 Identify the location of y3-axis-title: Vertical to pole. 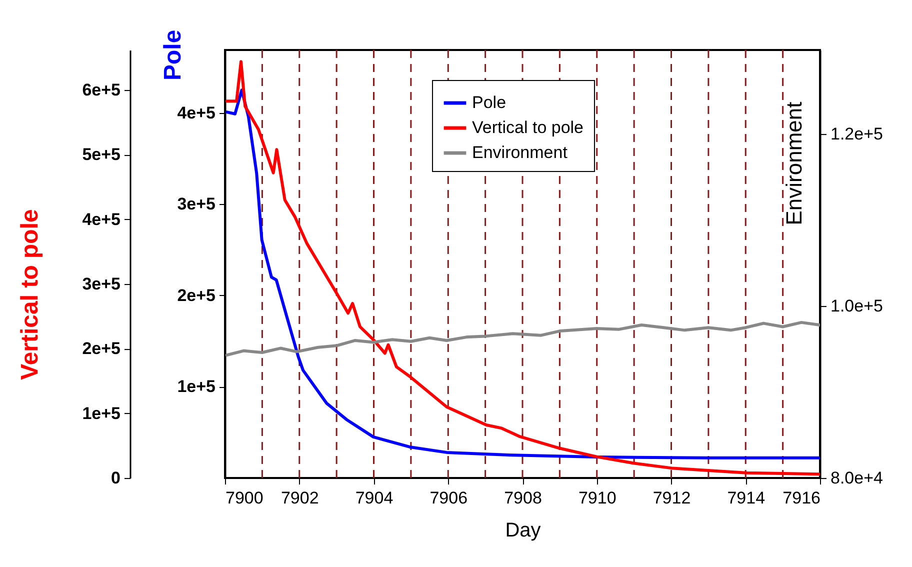
(30, 294).